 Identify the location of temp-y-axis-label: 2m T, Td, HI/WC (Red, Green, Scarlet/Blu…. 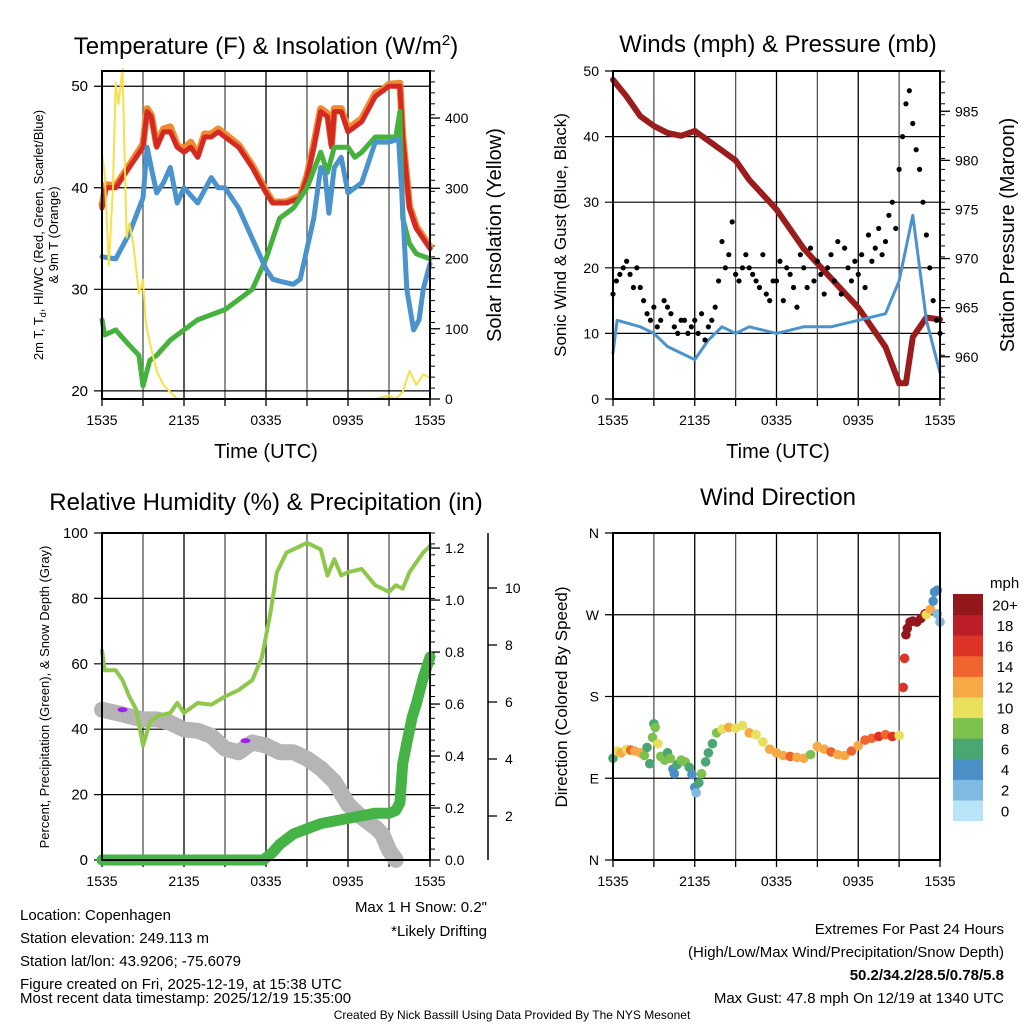
(39, 235).